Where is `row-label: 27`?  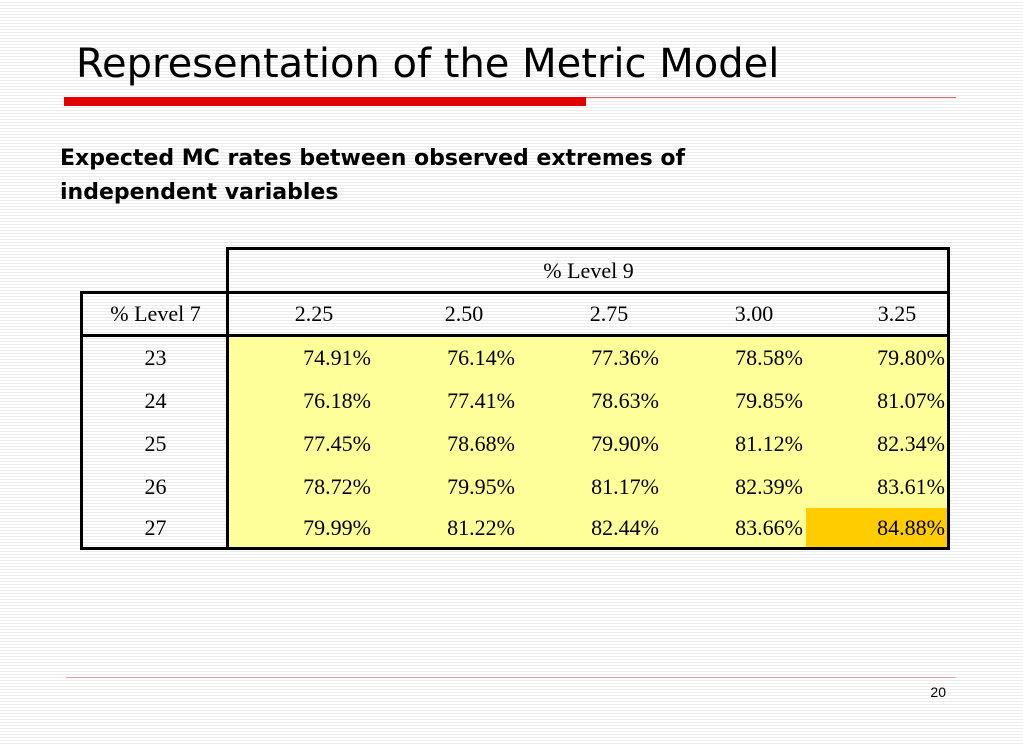
row-label: 27 is located at coordinates (155, 527).